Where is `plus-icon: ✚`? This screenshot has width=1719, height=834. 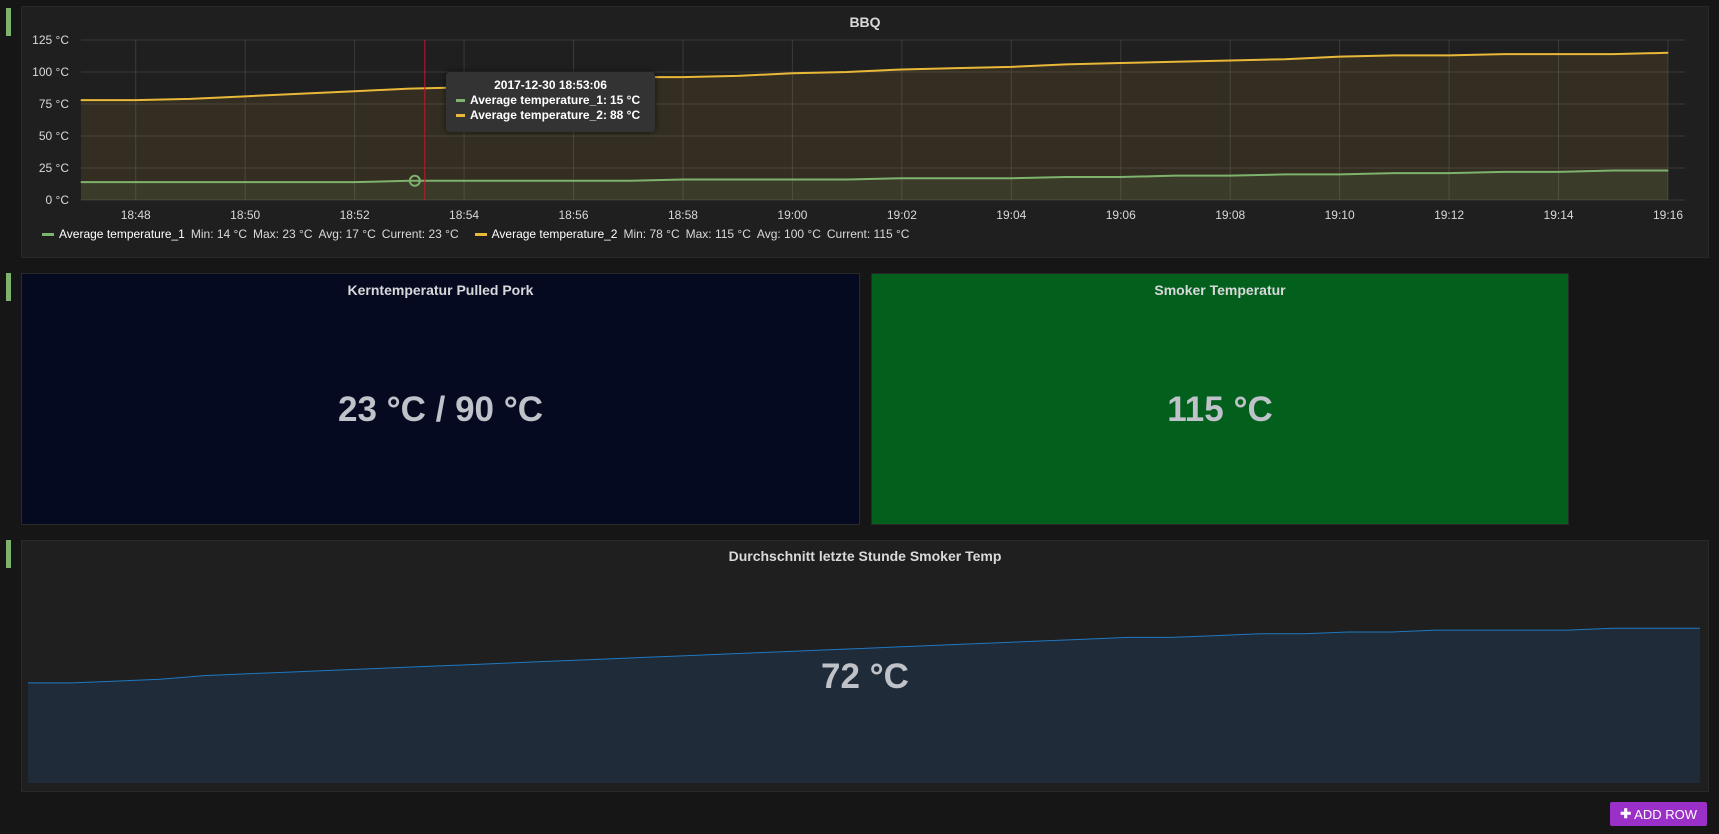 plus-icon: ✚ is located at coordinates (1626, 813).